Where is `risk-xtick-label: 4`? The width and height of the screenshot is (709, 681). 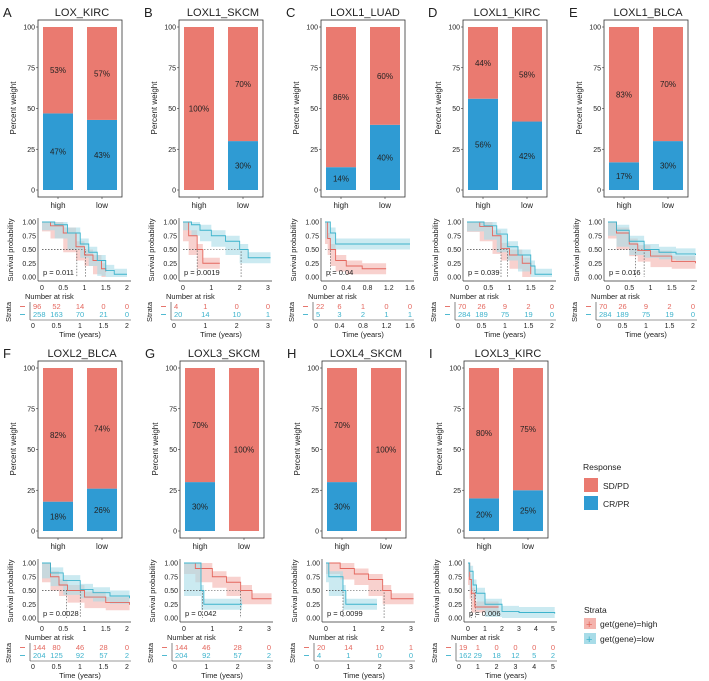 risk-xtick-label: 4 is located at coordinates (534, 667).